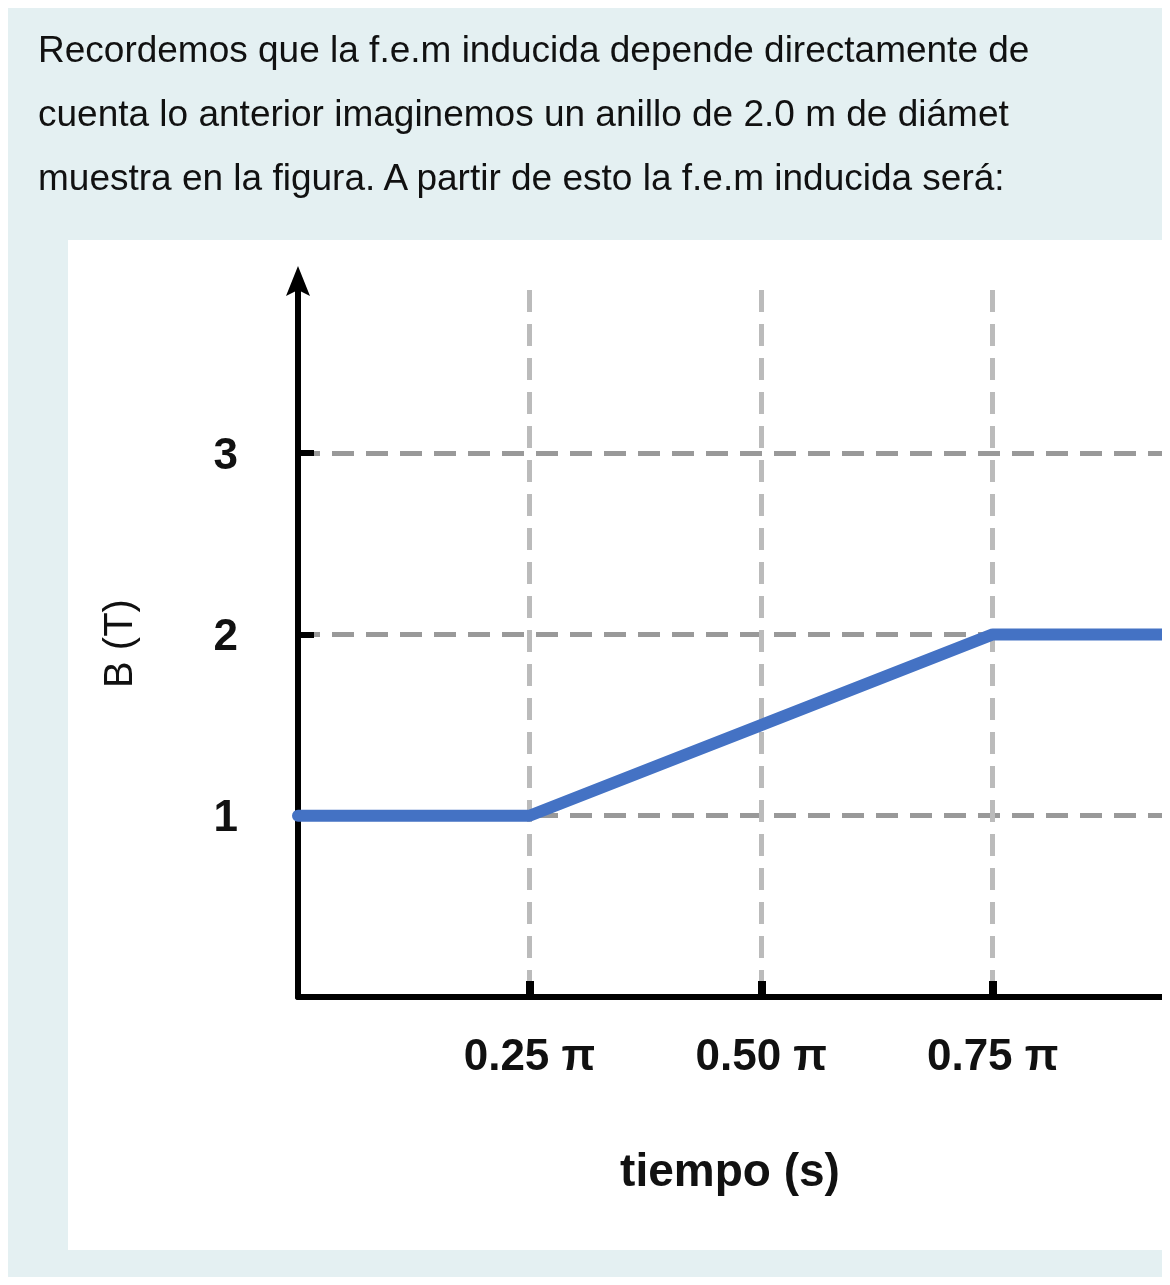 This screenshot has height=1285, width=1170. What do you see at coordinates (761, 1054) in the screenshot?
I see `x-tick-label: 0.50 π` at bounding box center [761, 1054].